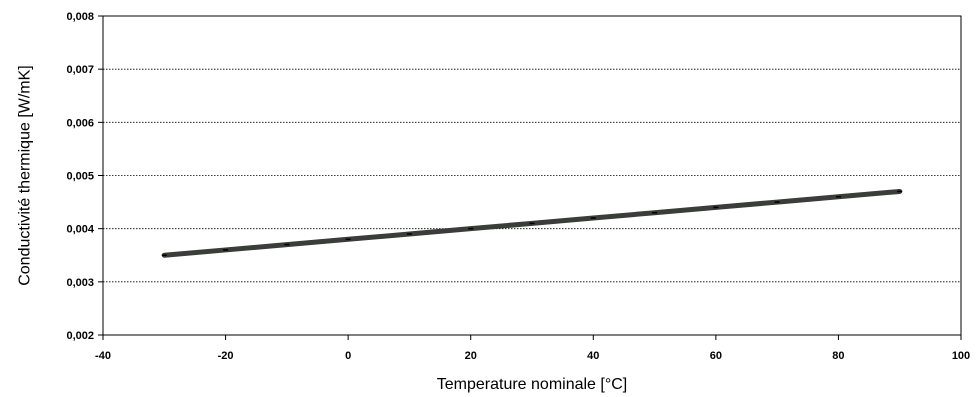 This screenshot has width=978, height=397. I want to click on y-tick-label: 0,007, so click(80, 70).